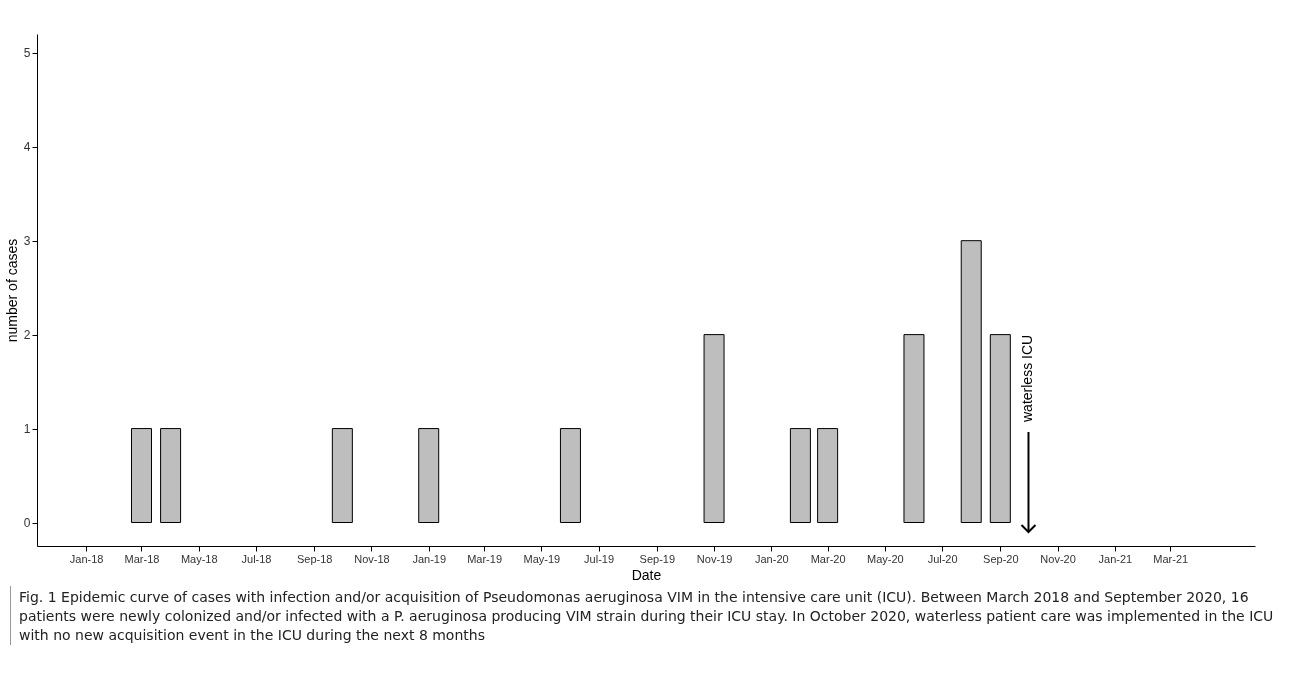  I want to click on x-tick-label: Jul-19, so click(599, 558).